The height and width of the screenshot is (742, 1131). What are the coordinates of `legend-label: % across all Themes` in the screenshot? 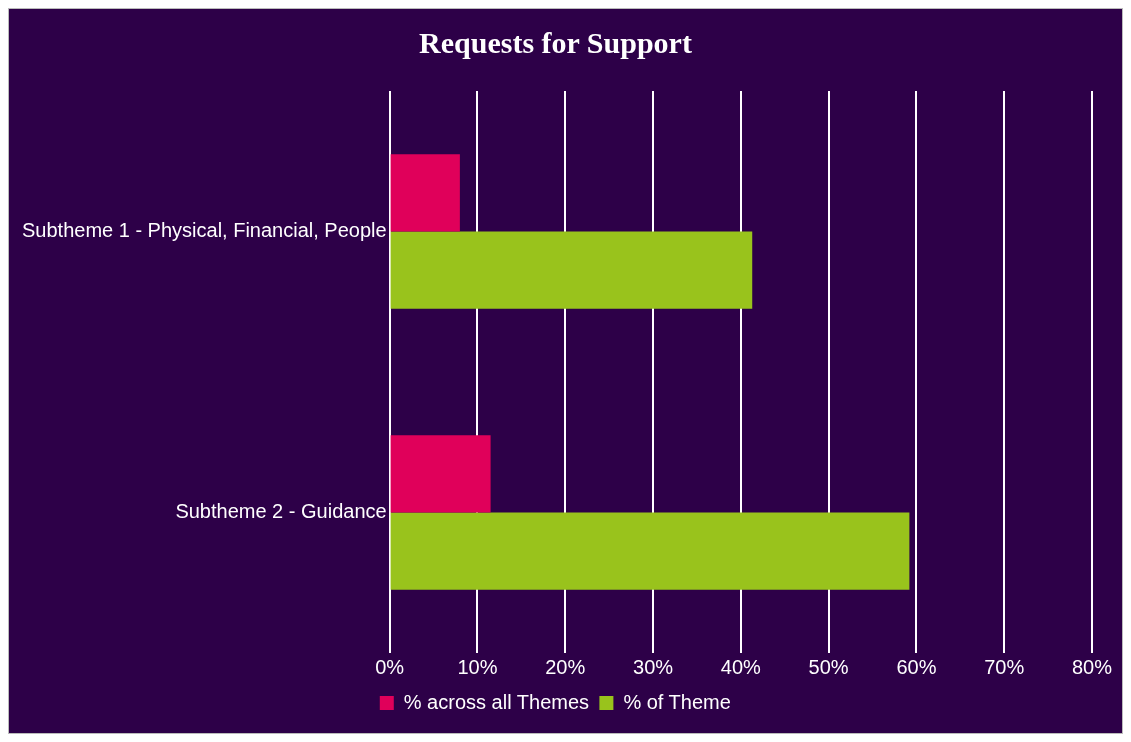 It's located at (496, 701).